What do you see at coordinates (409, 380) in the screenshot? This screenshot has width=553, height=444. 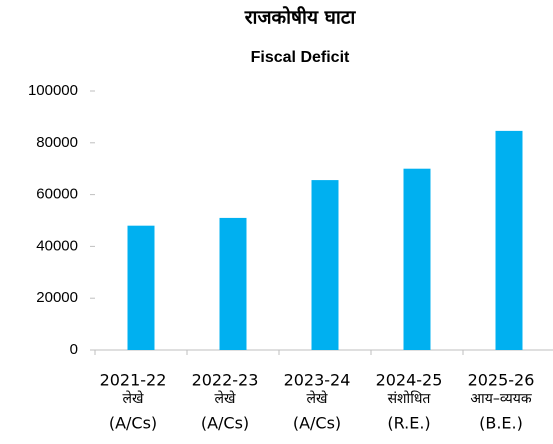 I see `x-tick-label: 2024-25` at bounding box center [409, 380].